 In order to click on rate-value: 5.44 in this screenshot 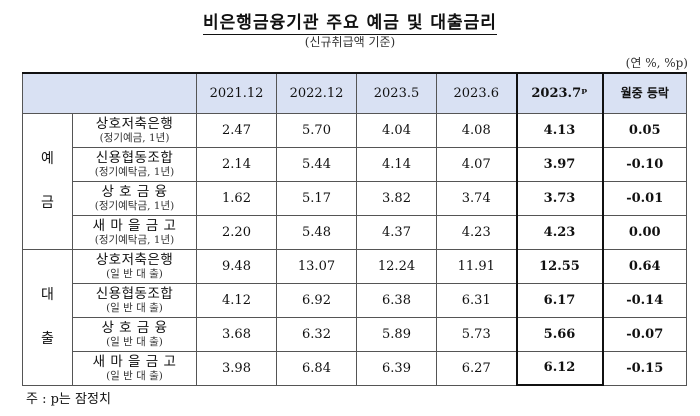, I will do `click(316, 164)`.